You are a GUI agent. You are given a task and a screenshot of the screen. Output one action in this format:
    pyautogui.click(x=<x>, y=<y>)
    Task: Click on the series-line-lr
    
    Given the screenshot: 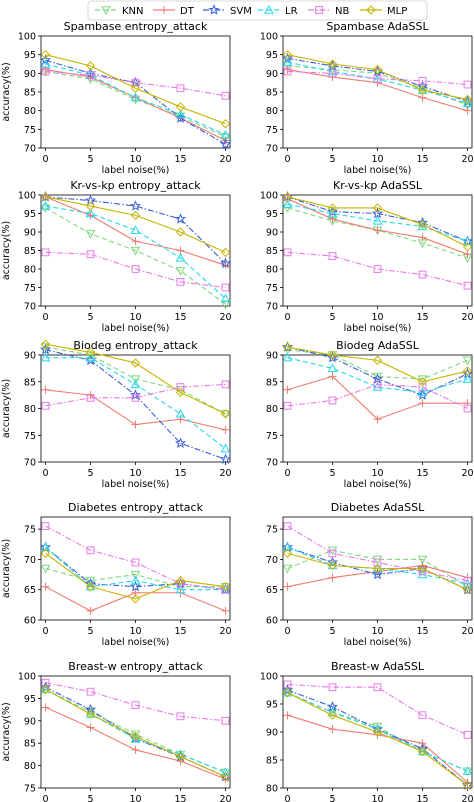 What is the action you would take?
    pyautogui.click(x=135, y=568)
    